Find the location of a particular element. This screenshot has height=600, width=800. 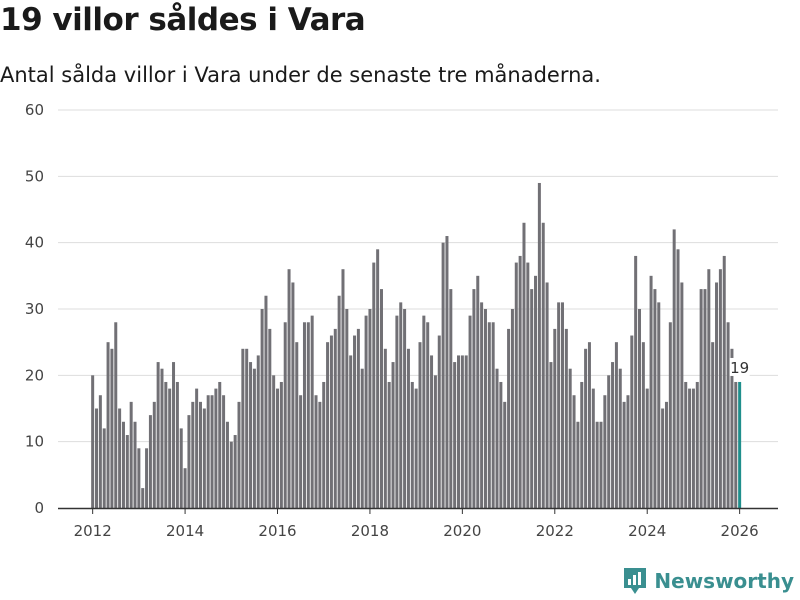

y-tick-label: 50 is located at coordinates (34, 176).